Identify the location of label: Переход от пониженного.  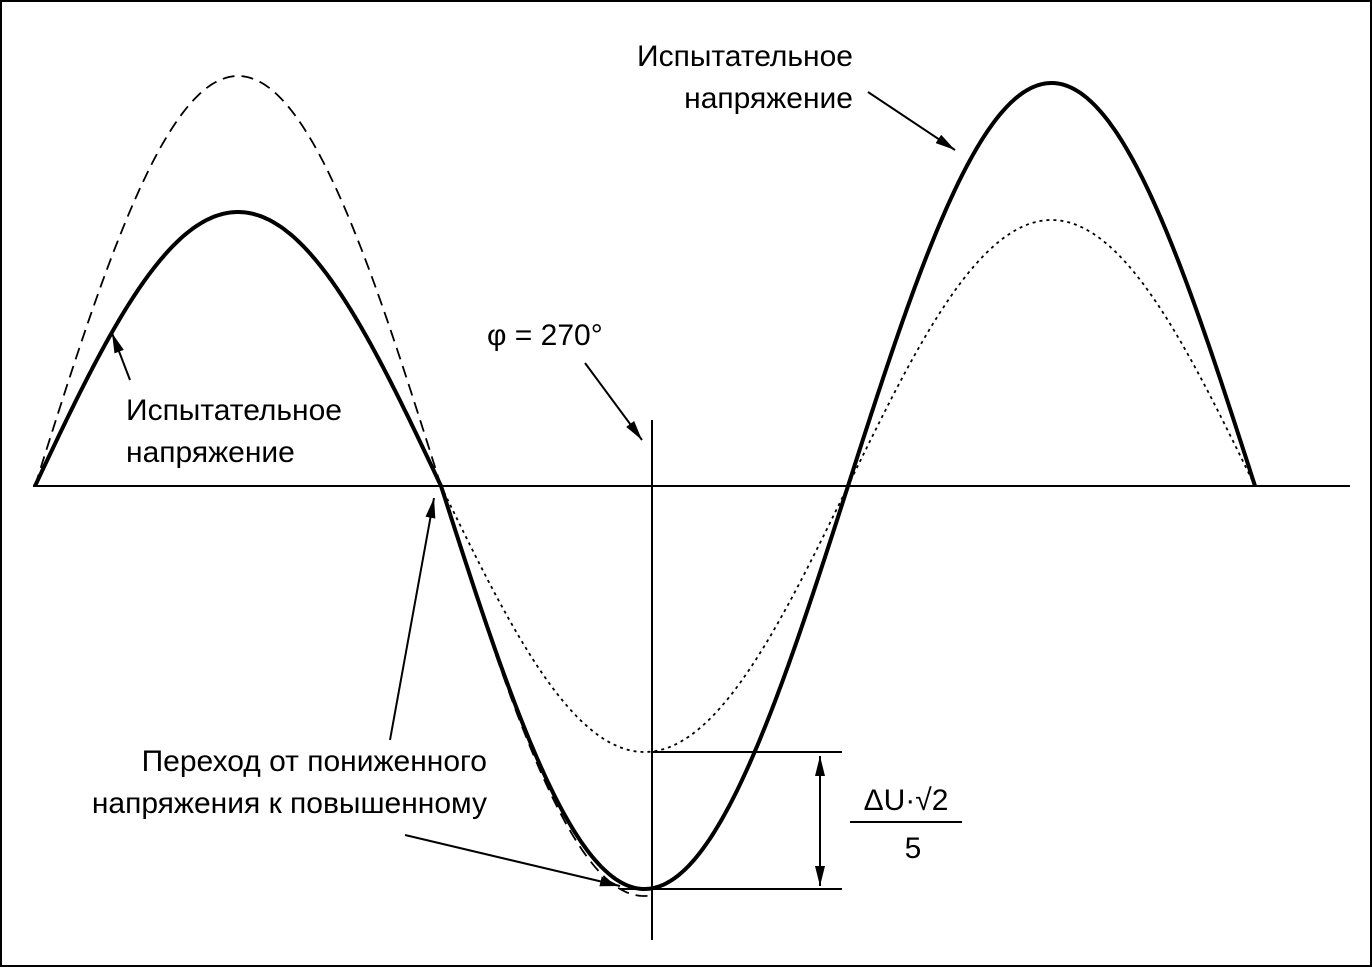
(314, 761).